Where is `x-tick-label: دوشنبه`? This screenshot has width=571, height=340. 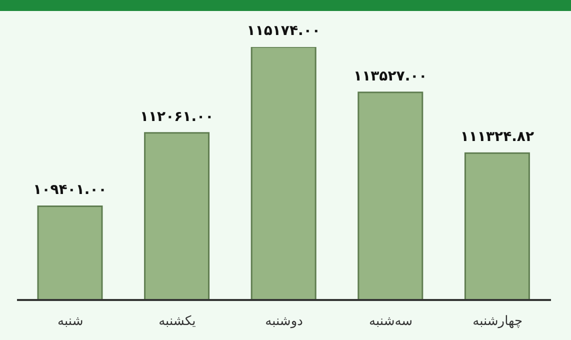 x-tick-label: دوشنبه is located at coordinates (284, 322).